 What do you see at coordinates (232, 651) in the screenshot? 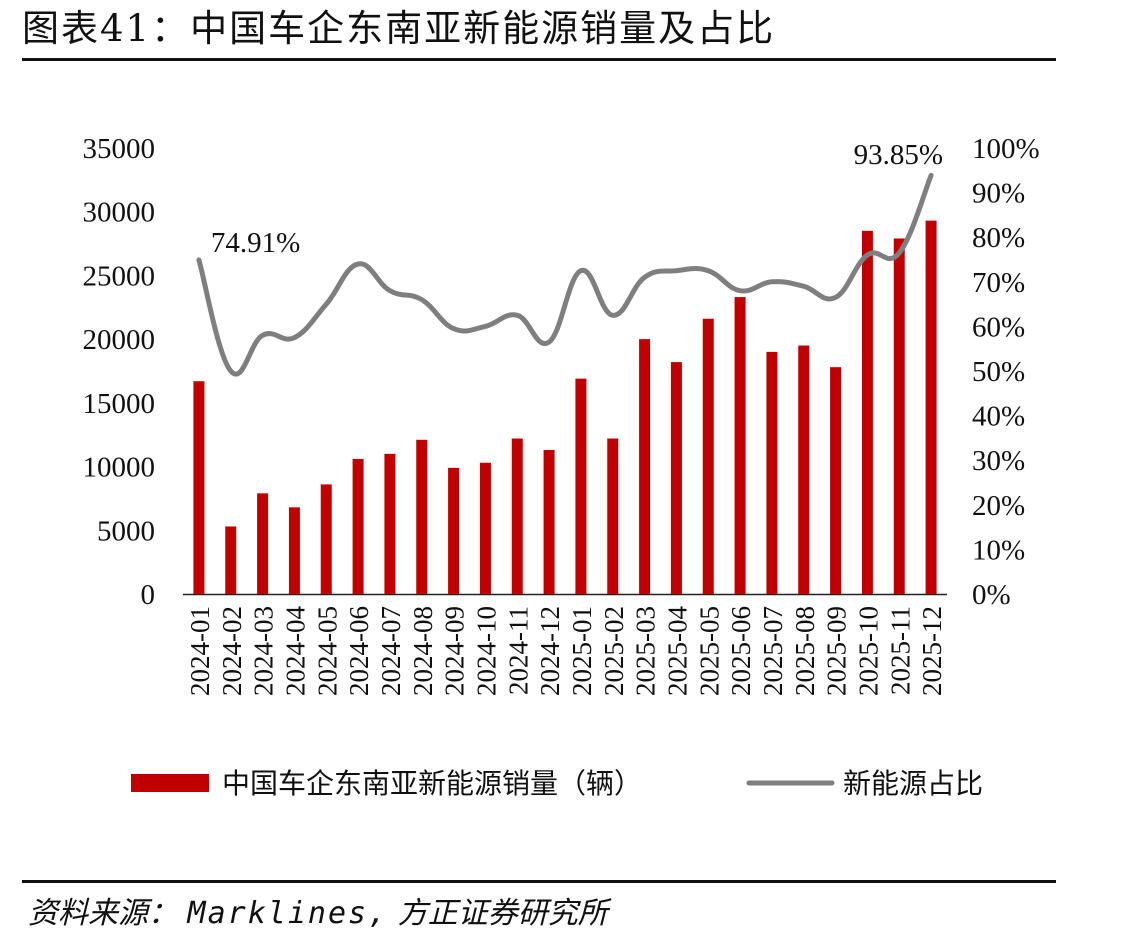
I see `x-tick-label: 2024-02` at bounding box center [232, 651].